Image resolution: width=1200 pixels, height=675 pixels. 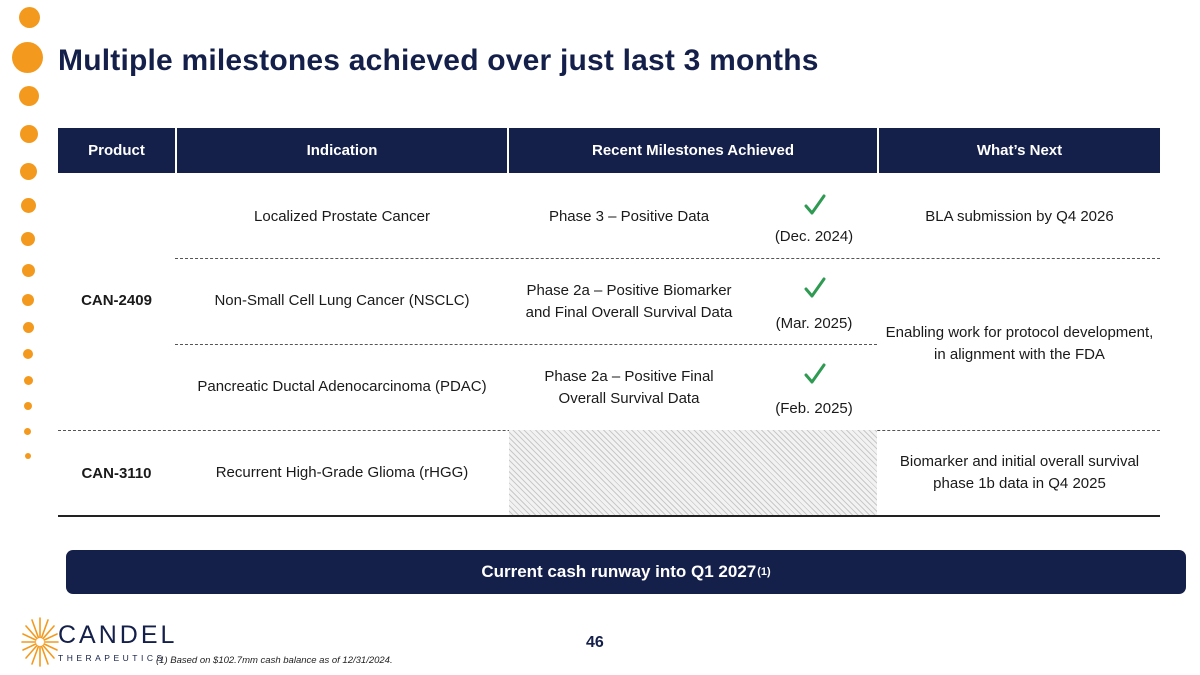 I want to click on milestone-date-prostate: (Dec. 2024), so click(x=814, y=236).